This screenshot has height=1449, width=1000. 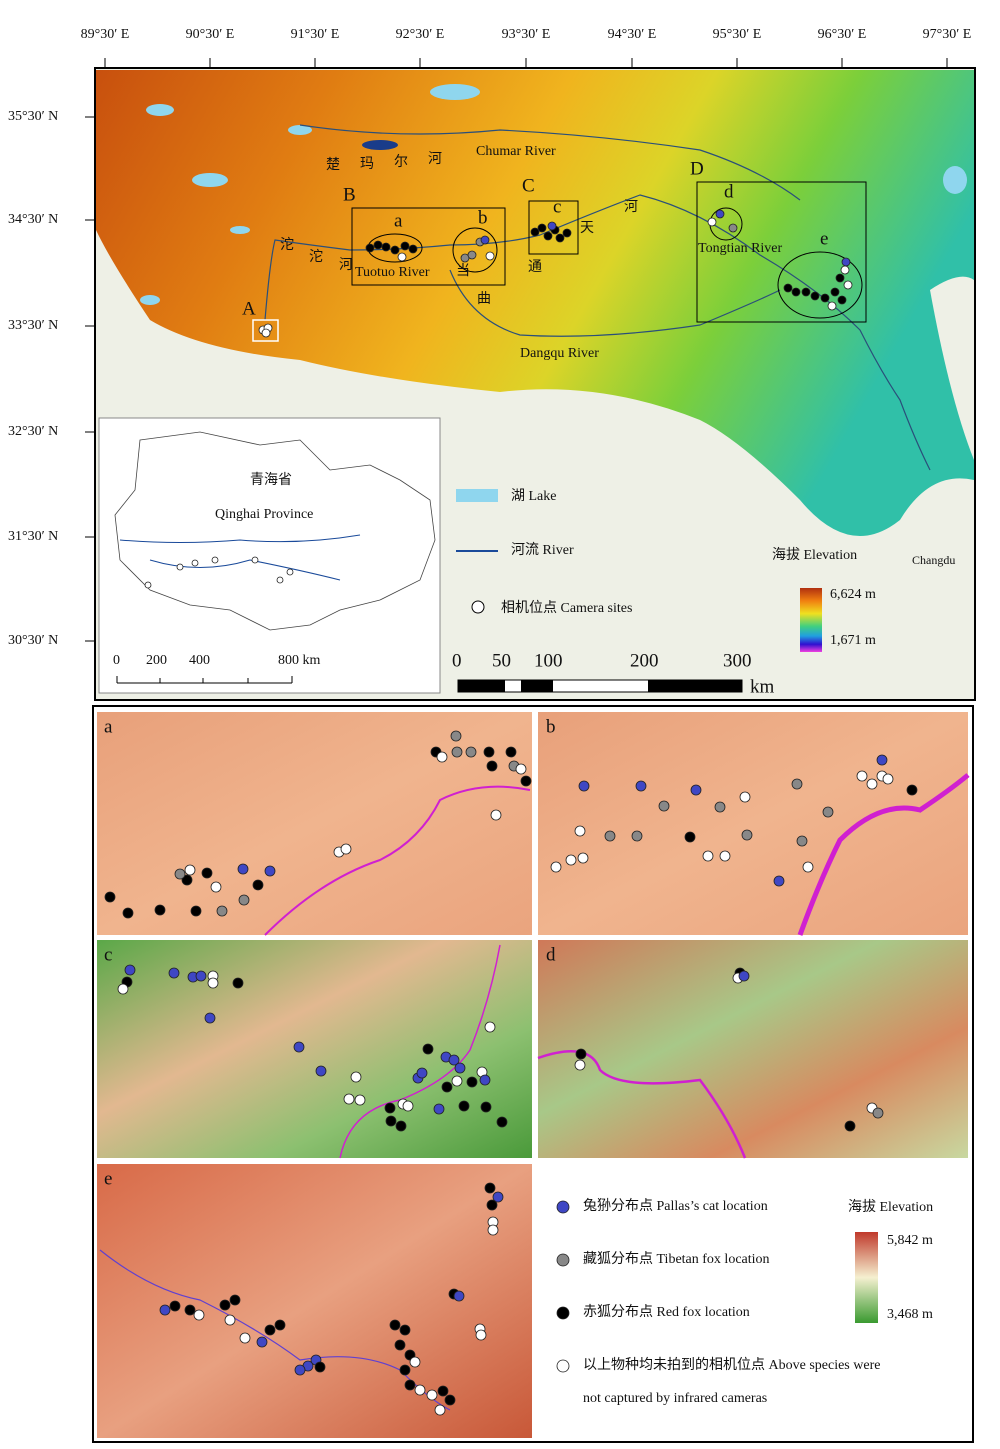 I want to click on region-labels: C, so click(x=528, y=185).